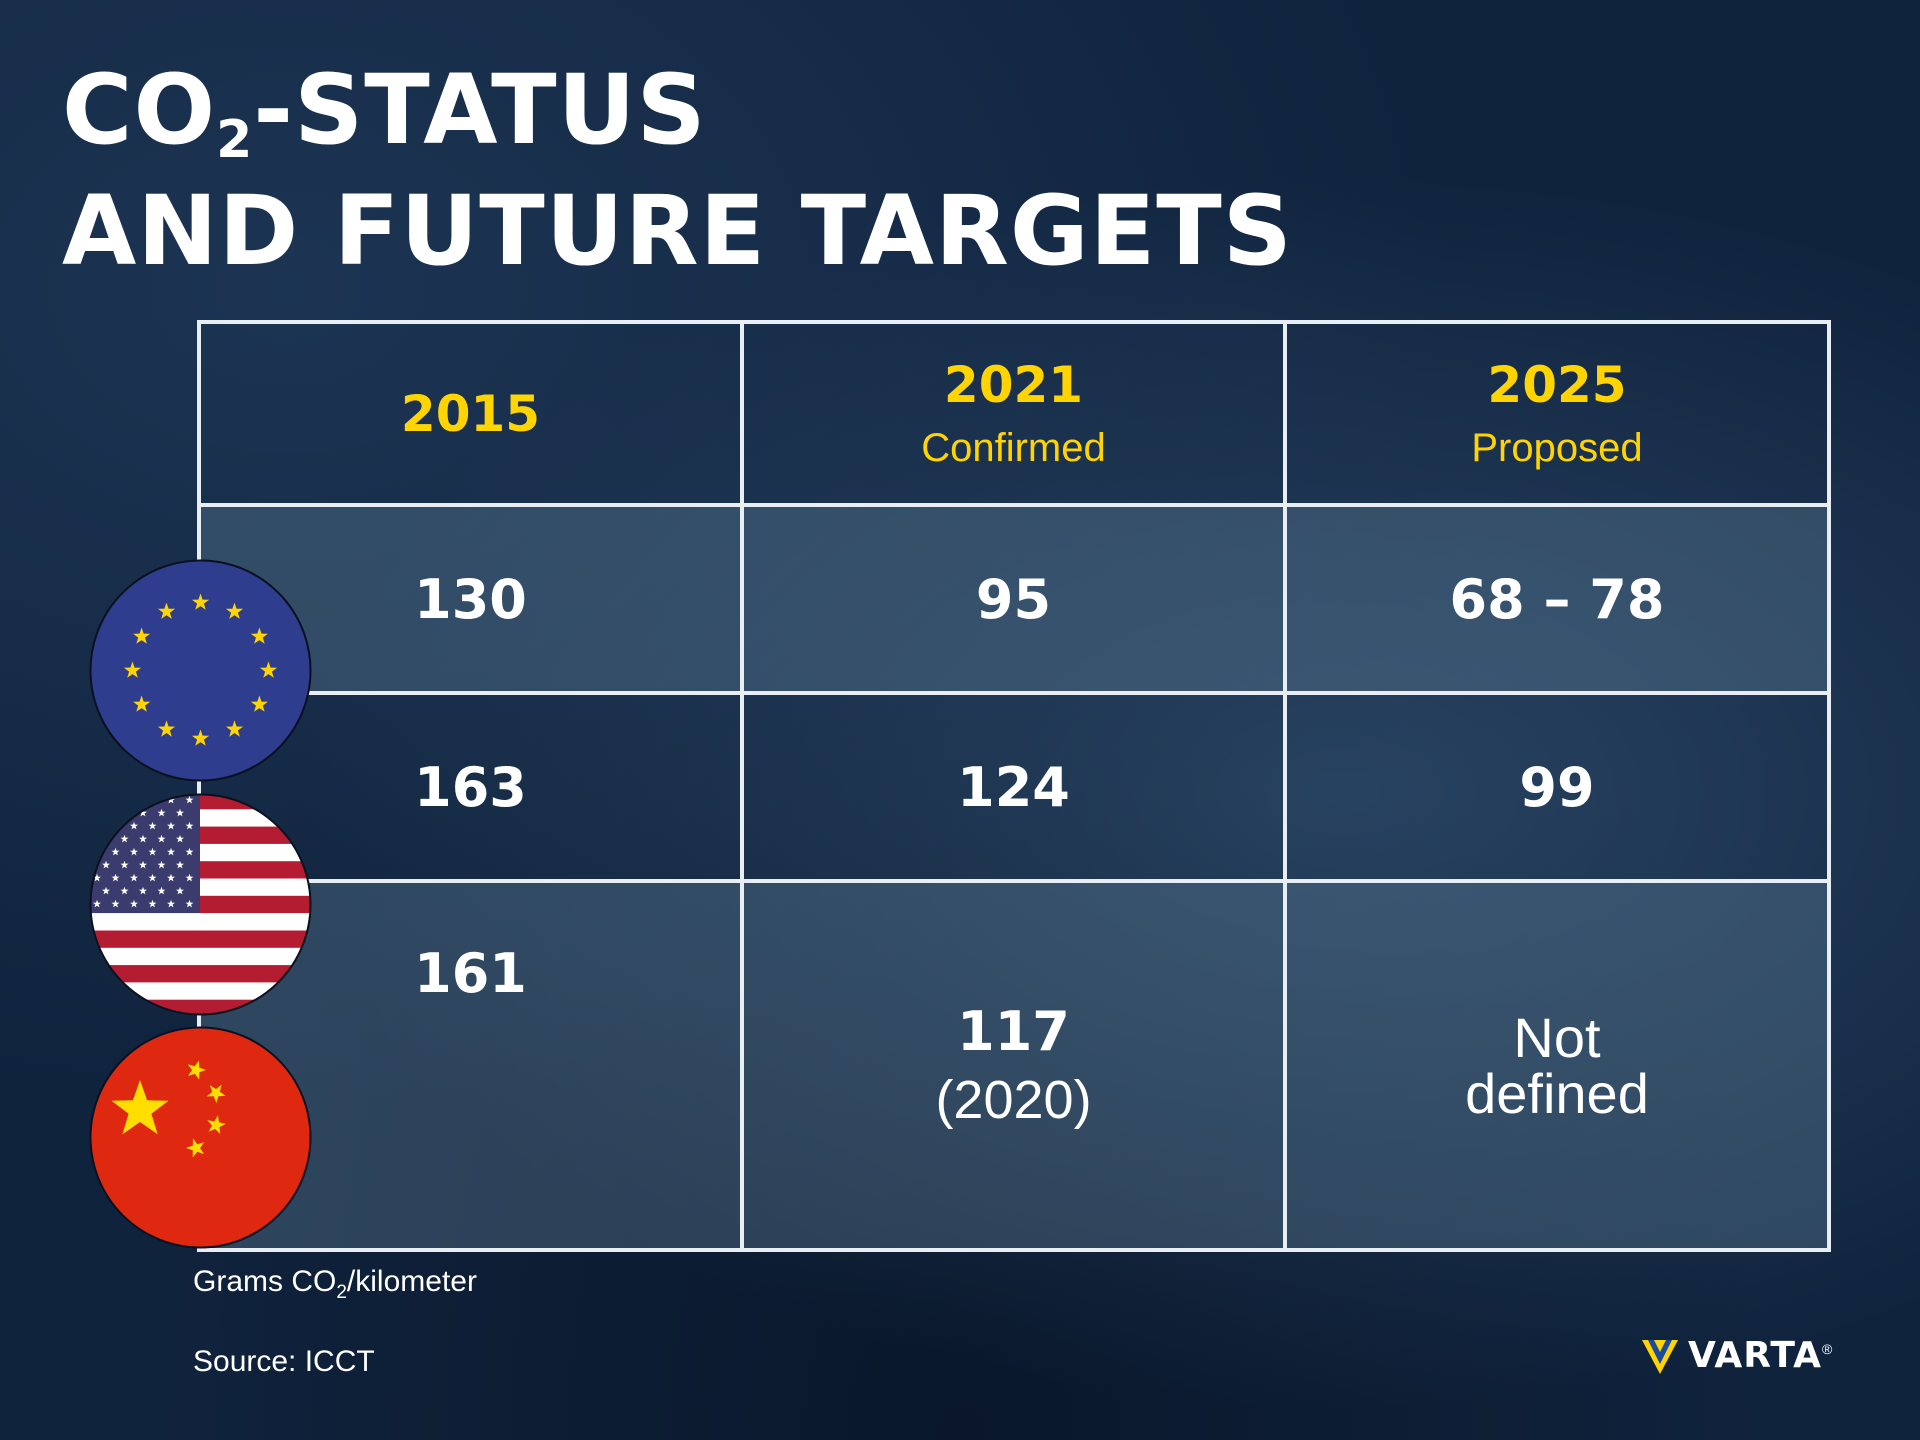 The image size is (1920, 1440). I want to click on cell-value: 163, so click(470, 787).